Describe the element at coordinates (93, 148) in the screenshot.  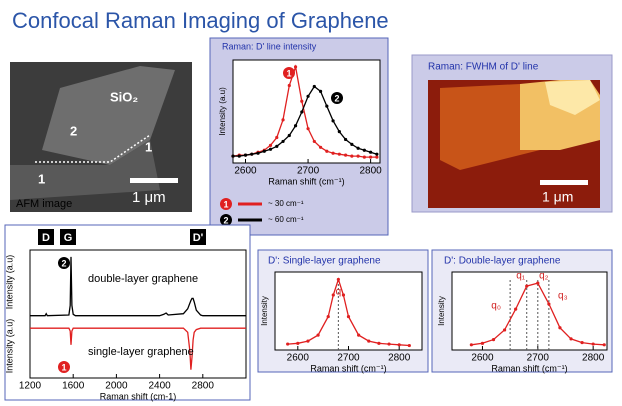
I see `afm-boundary` at that location.